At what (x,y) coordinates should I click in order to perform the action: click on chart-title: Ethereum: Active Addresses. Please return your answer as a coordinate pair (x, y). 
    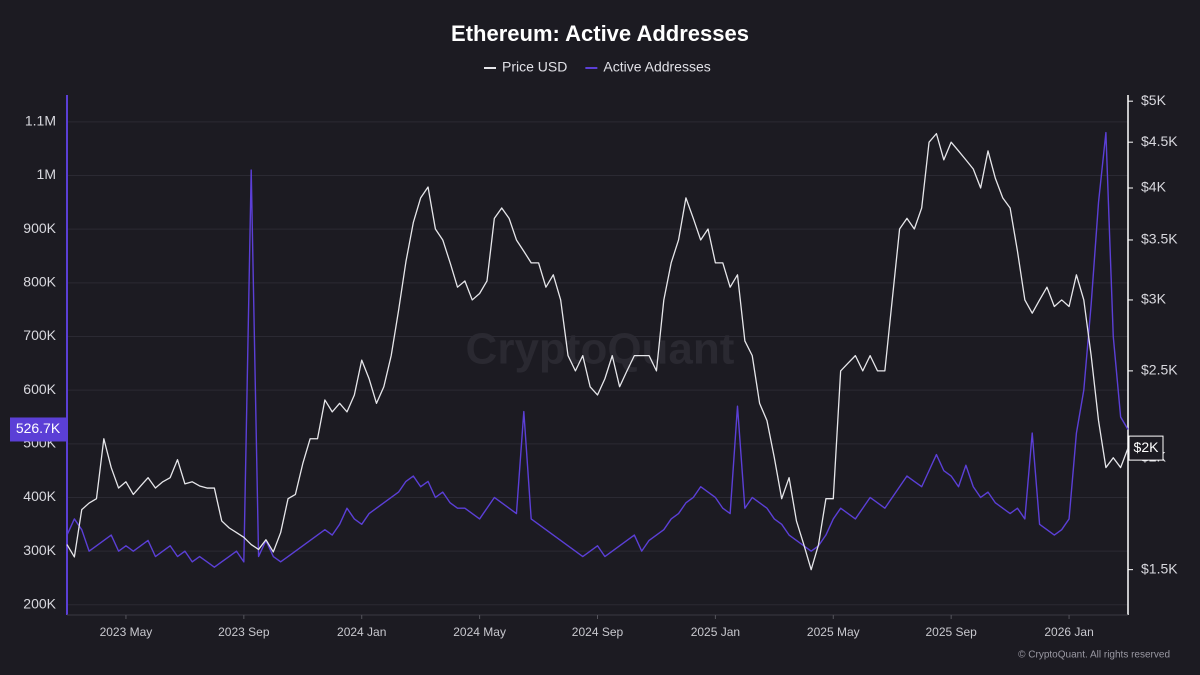
    Looking at the image, I should click on (600, 33).